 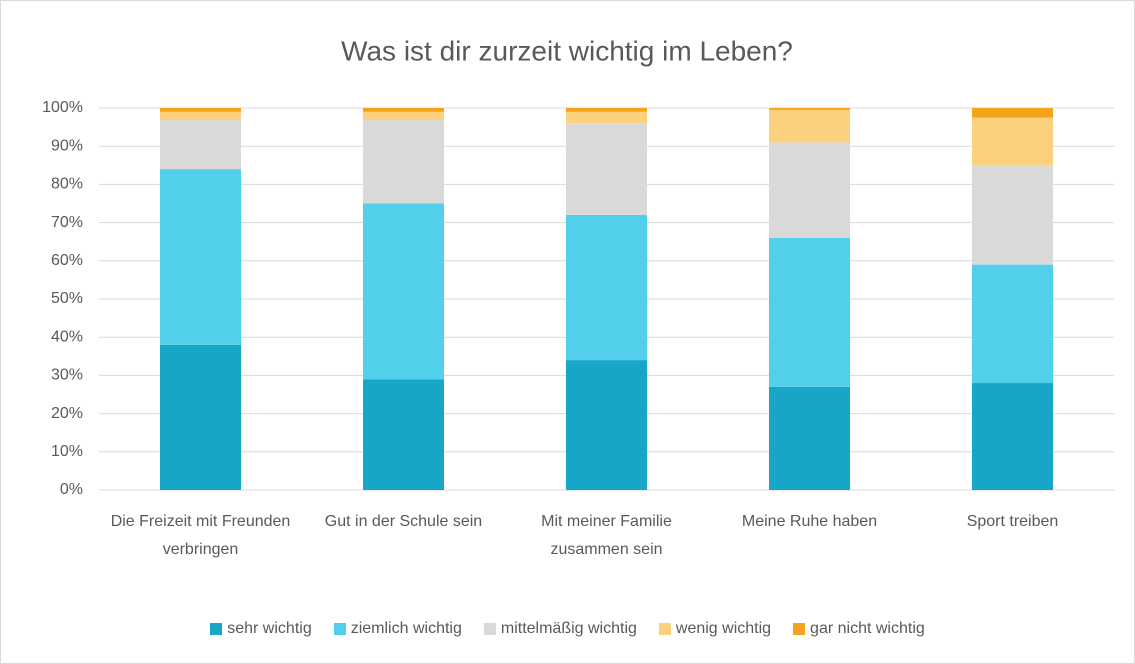 I want to click on y-tick-label: 10%, so click(x=67, y=451).